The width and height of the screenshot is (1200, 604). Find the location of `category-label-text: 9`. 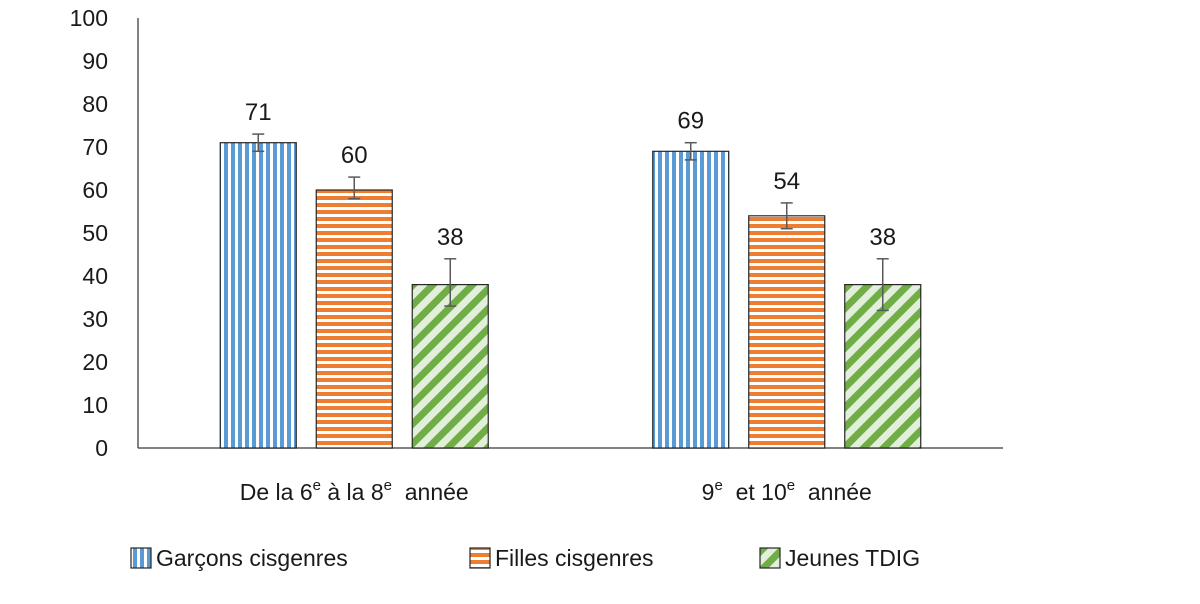

category-label-text: 9 is located at coordinates (708, 492).